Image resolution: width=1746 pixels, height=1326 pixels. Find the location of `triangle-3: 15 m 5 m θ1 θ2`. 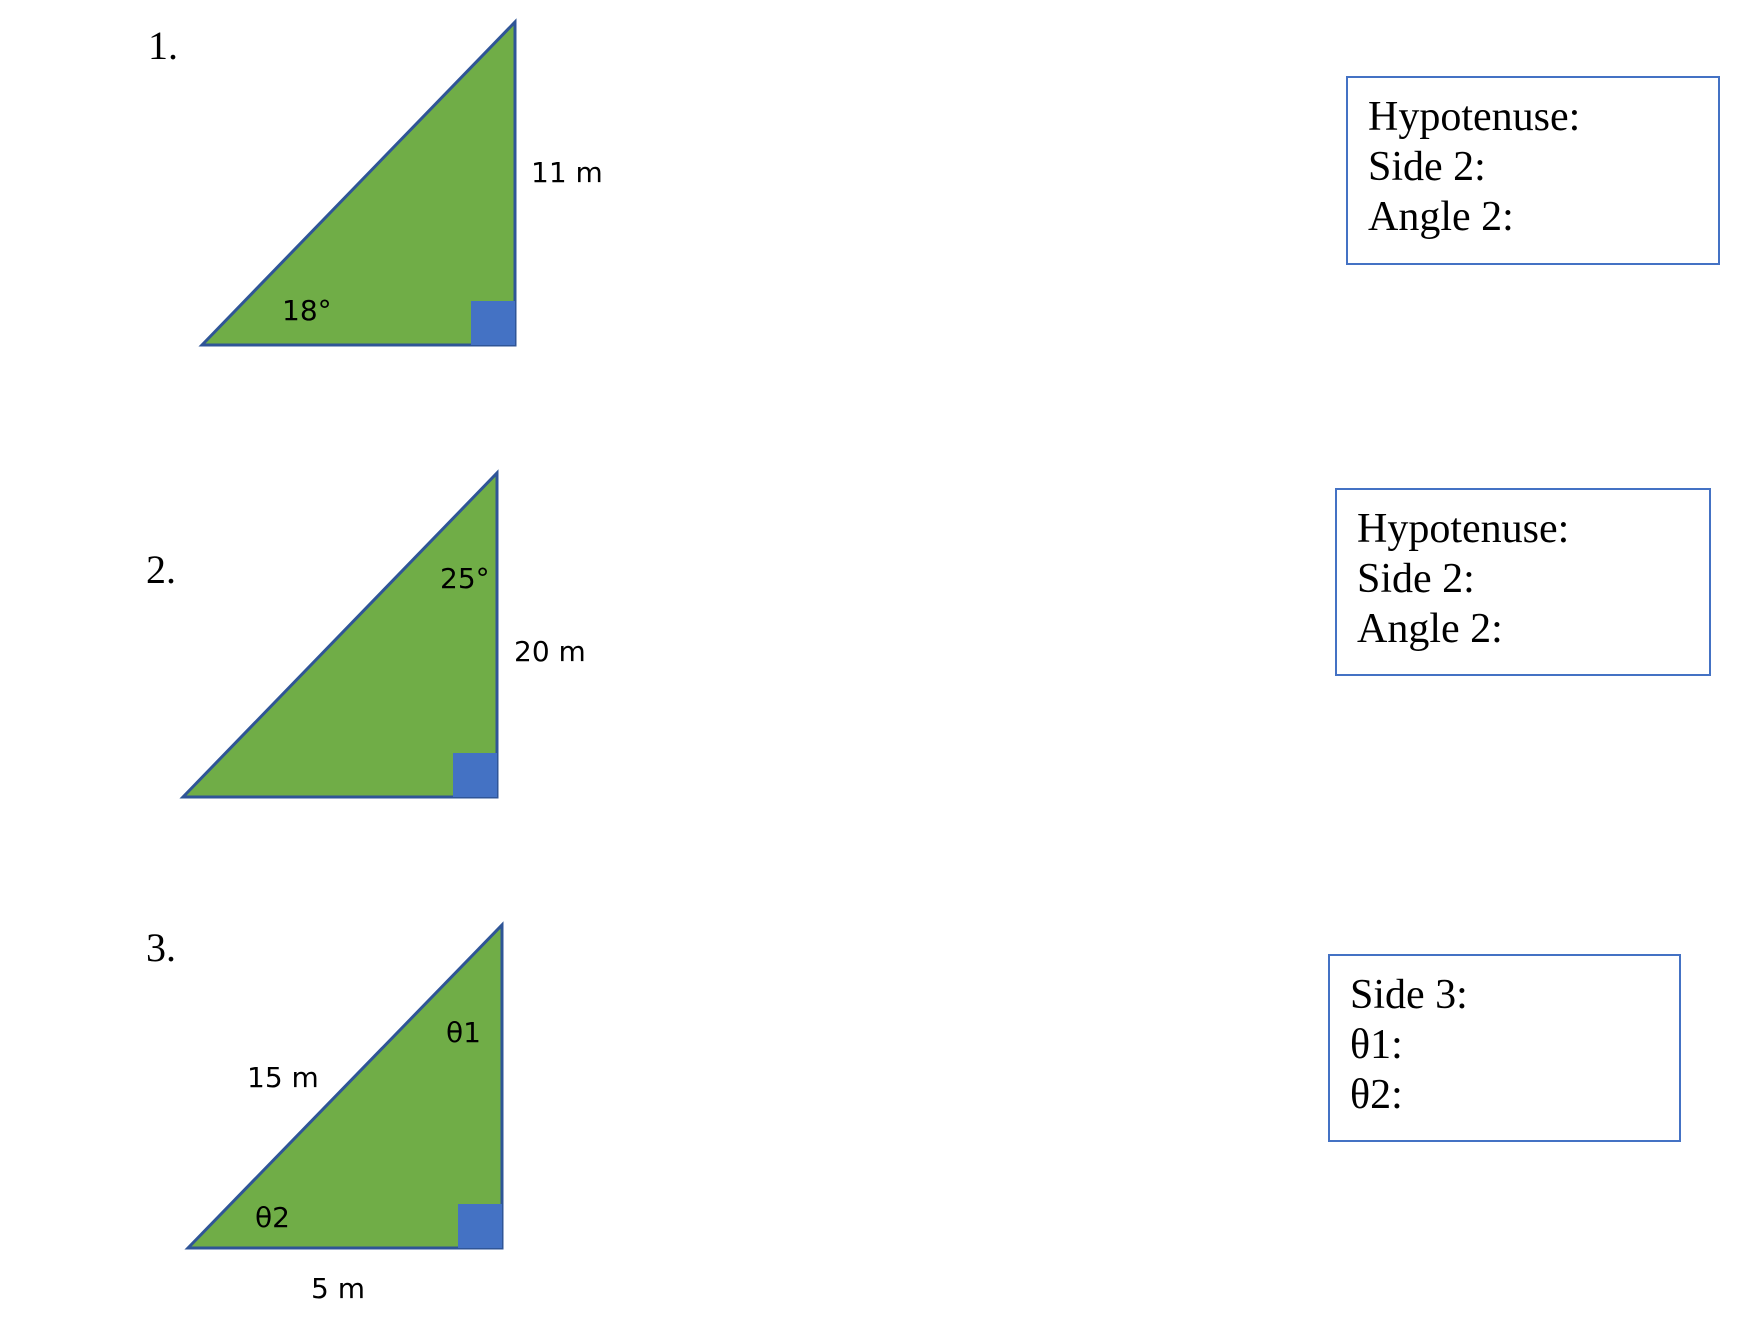

triangle-3: 15 m 5 m θ1 θ2 is located at coordinates (344, 1113).